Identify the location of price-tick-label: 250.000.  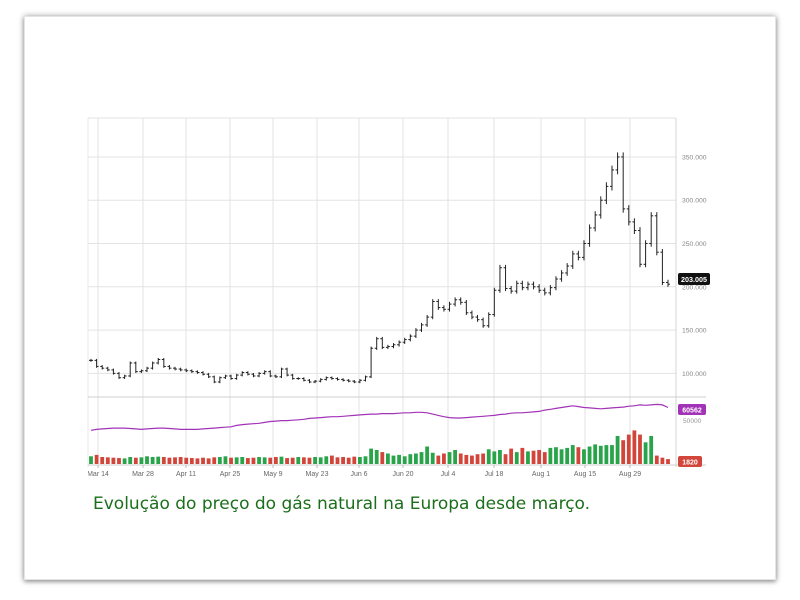
(694, 244).